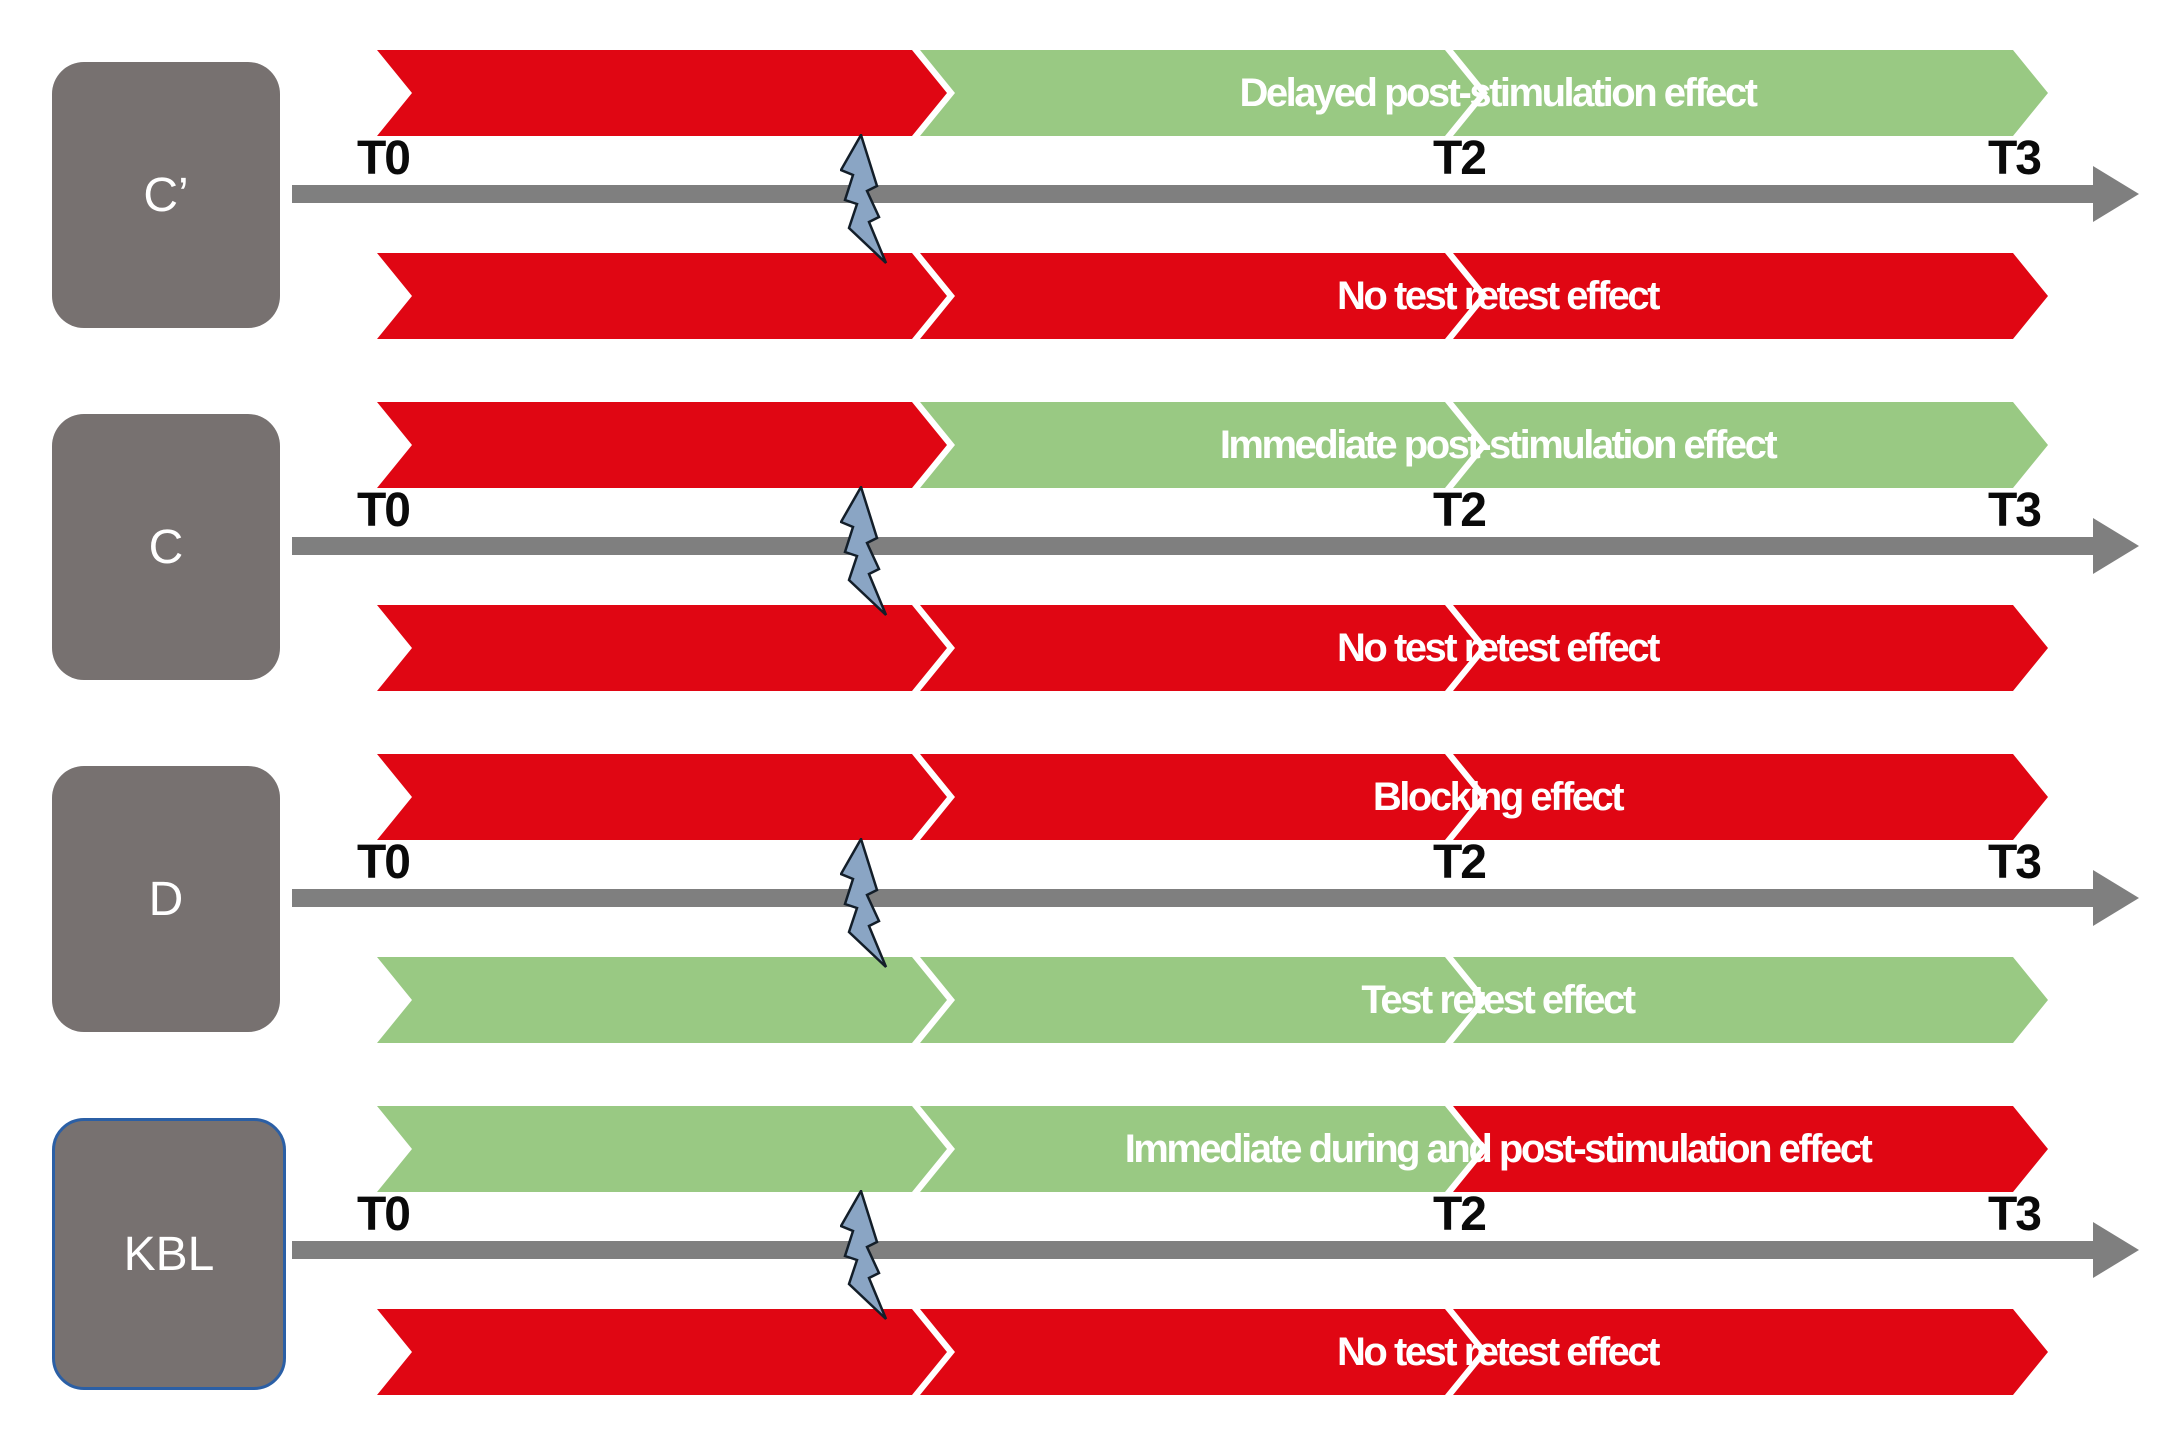 This screenshot has width=2166, height=1441. I want to click on group-label: D, so click(166, 899).